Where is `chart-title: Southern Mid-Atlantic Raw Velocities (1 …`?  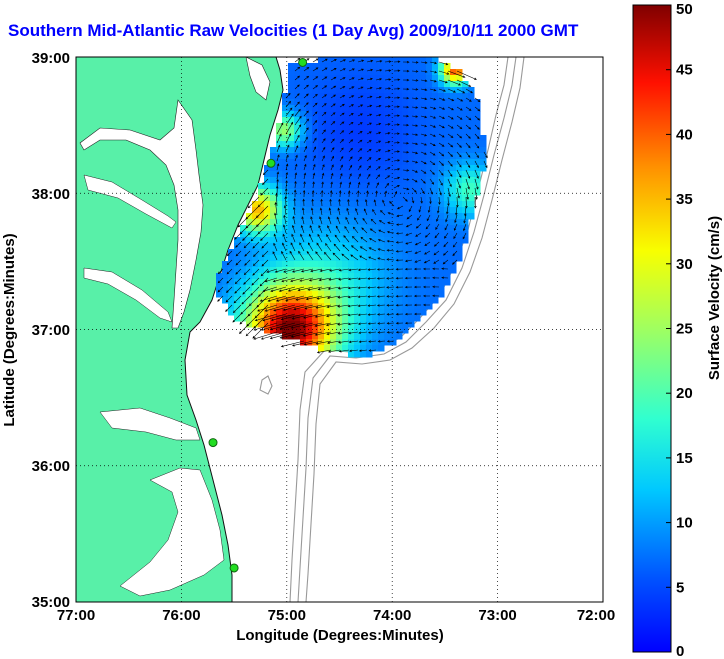
chart-title: Southern Mid-Atlantic Raw Velocities (1 … is located at coordinates (293, 30).